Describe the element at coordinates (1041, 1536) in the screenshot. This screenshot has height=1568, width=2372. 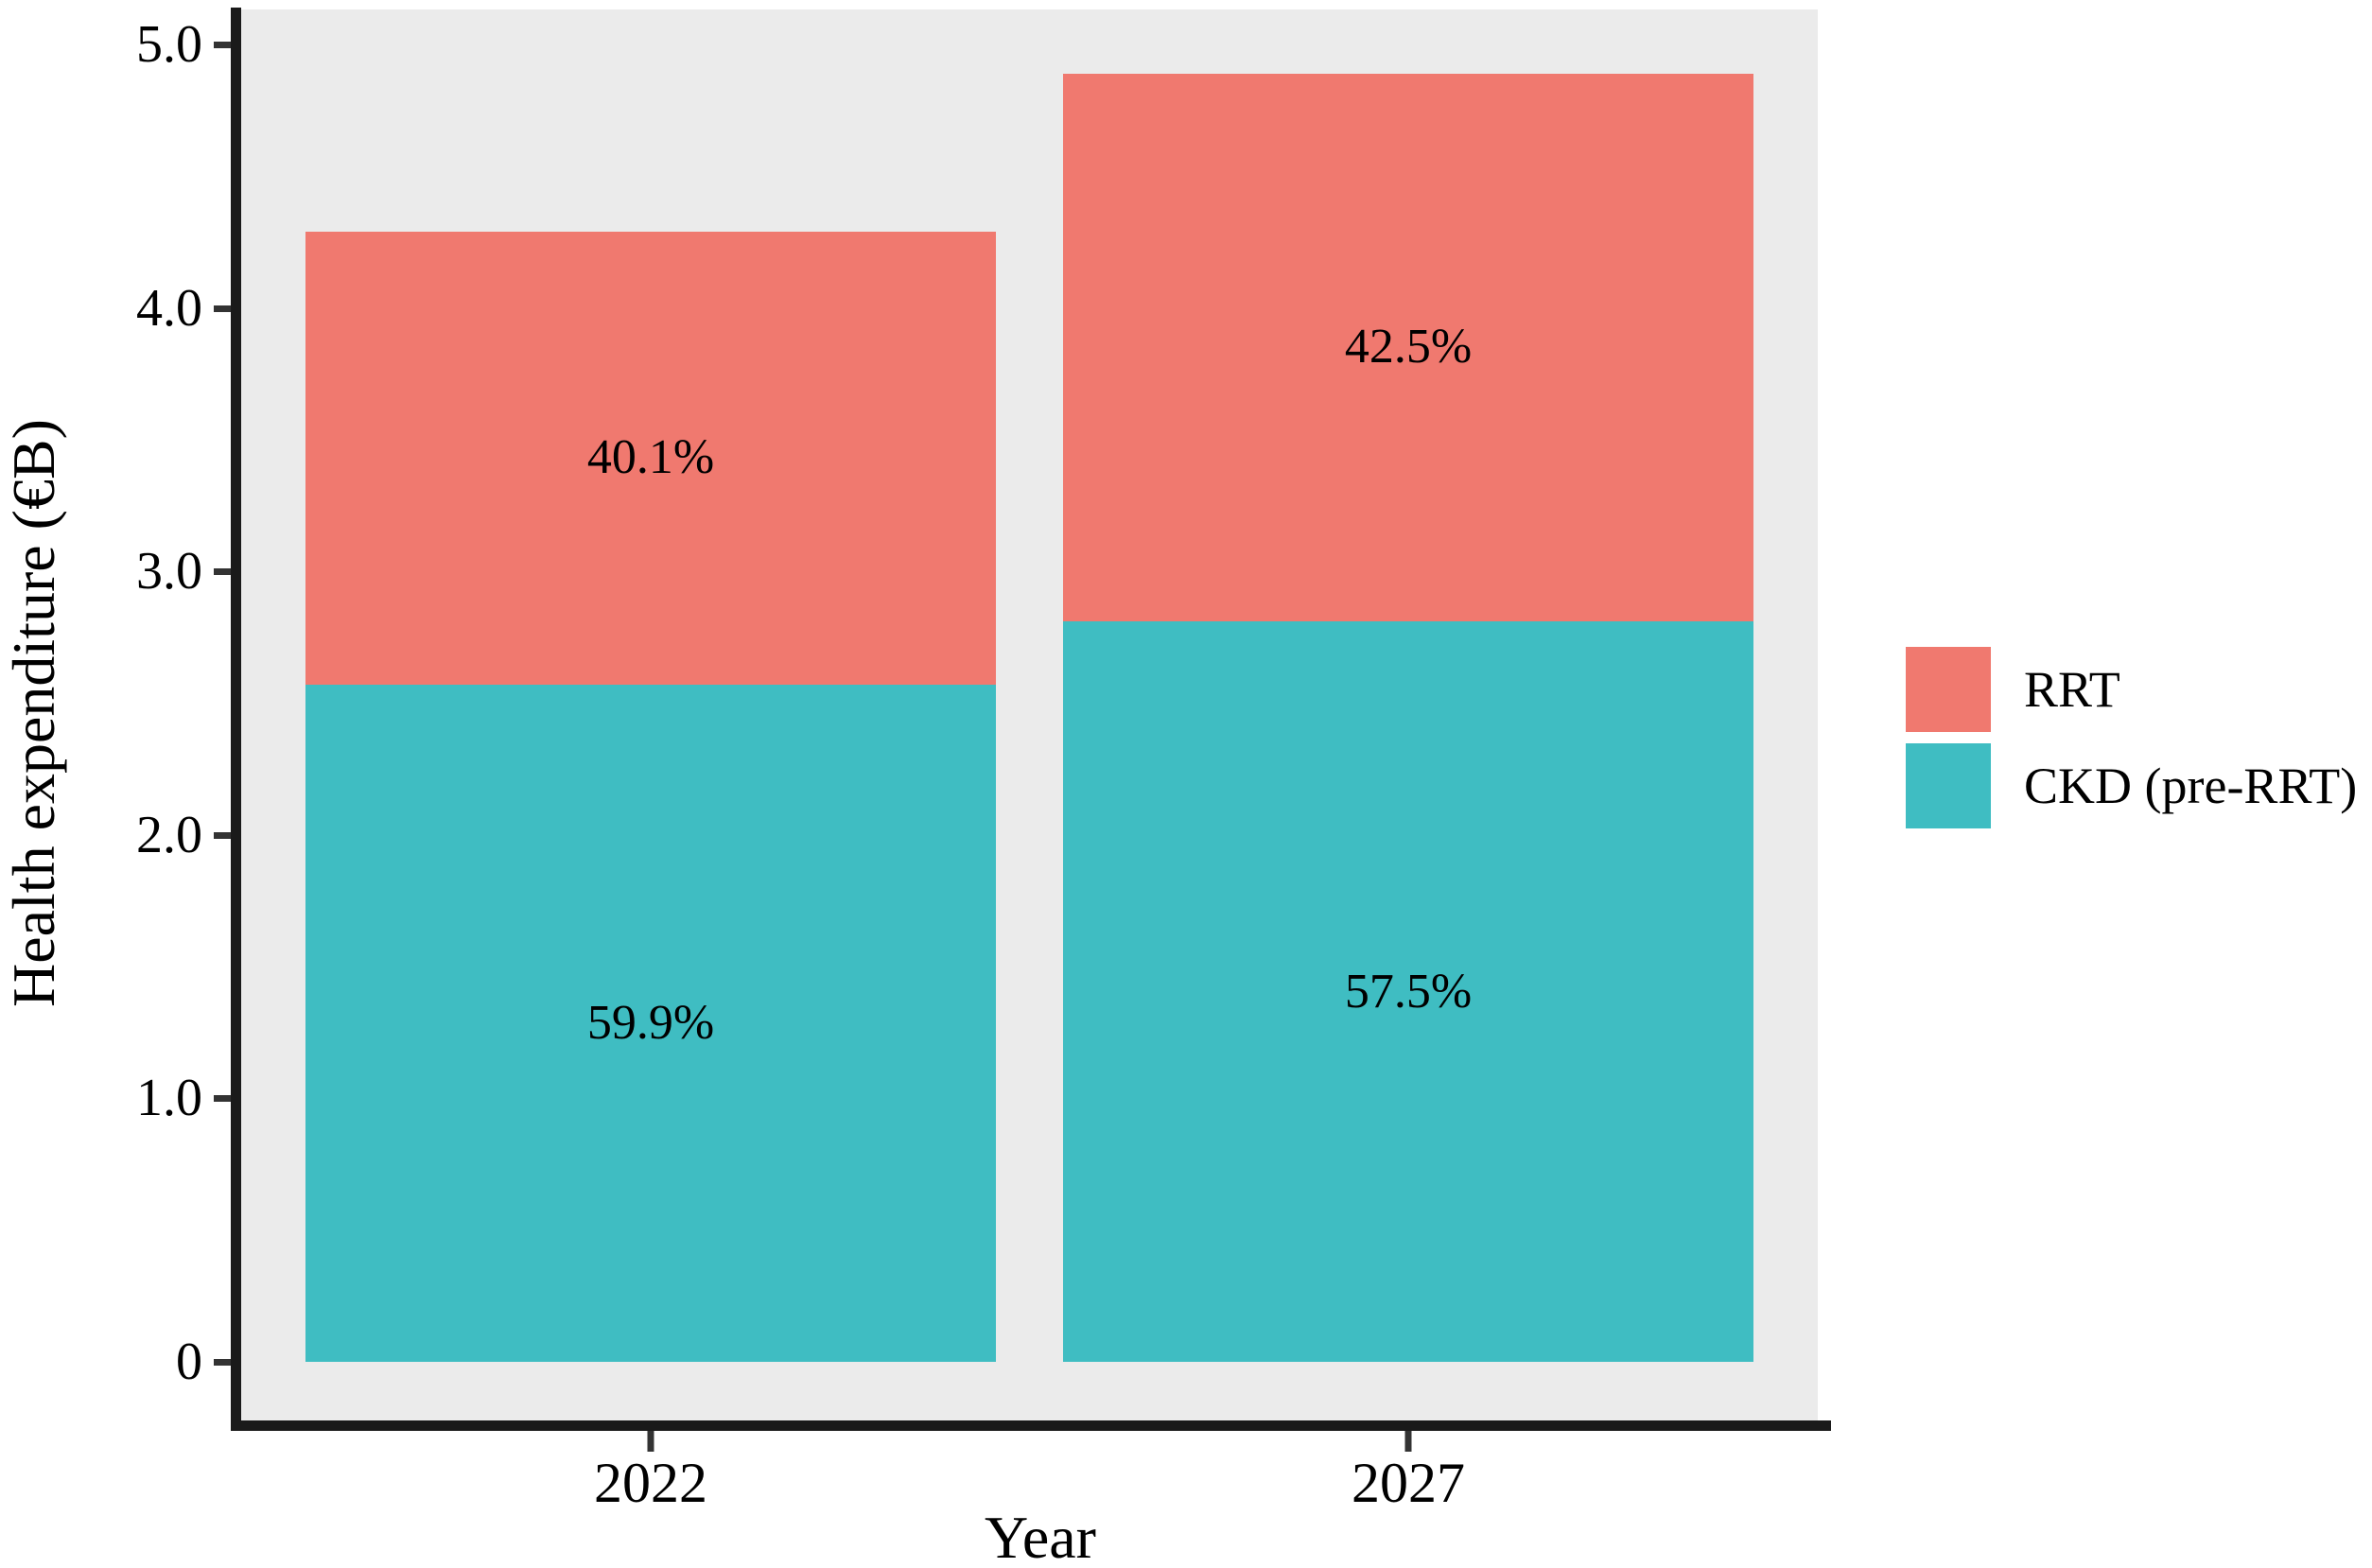
I see `x-axis-title: Year` at that location.